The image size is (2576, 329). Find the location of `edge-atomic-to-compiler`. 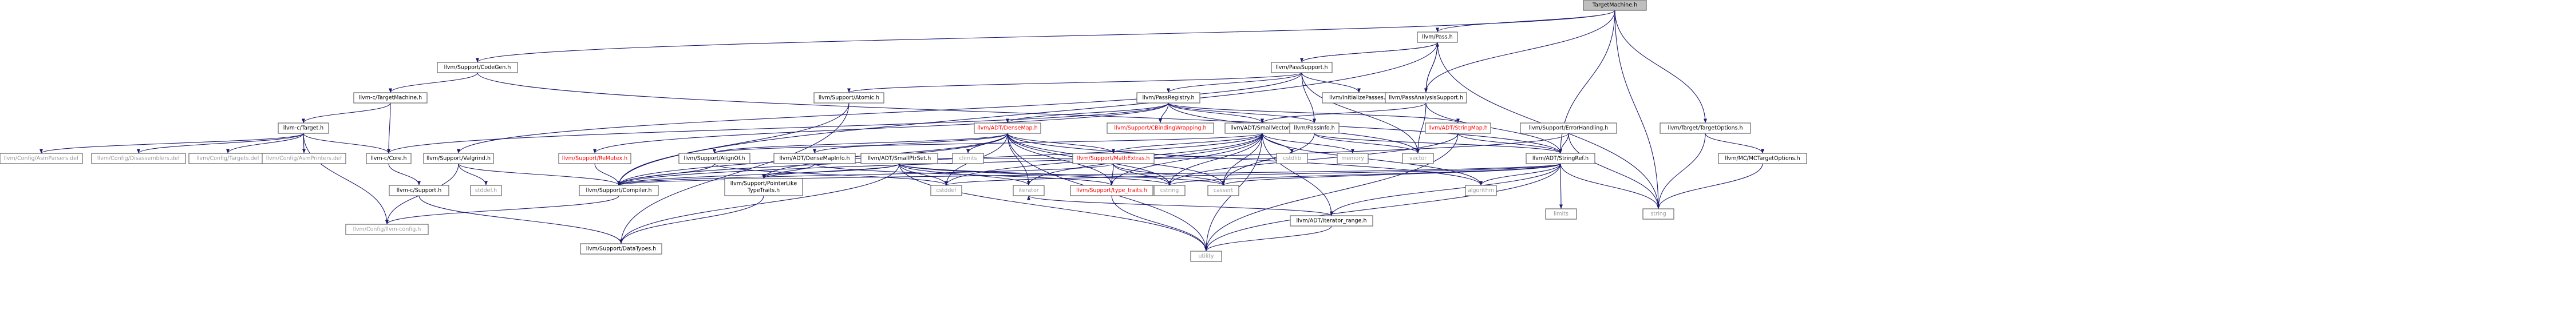

edge-atomic-to-compiler is located at coordinates (733, 144).